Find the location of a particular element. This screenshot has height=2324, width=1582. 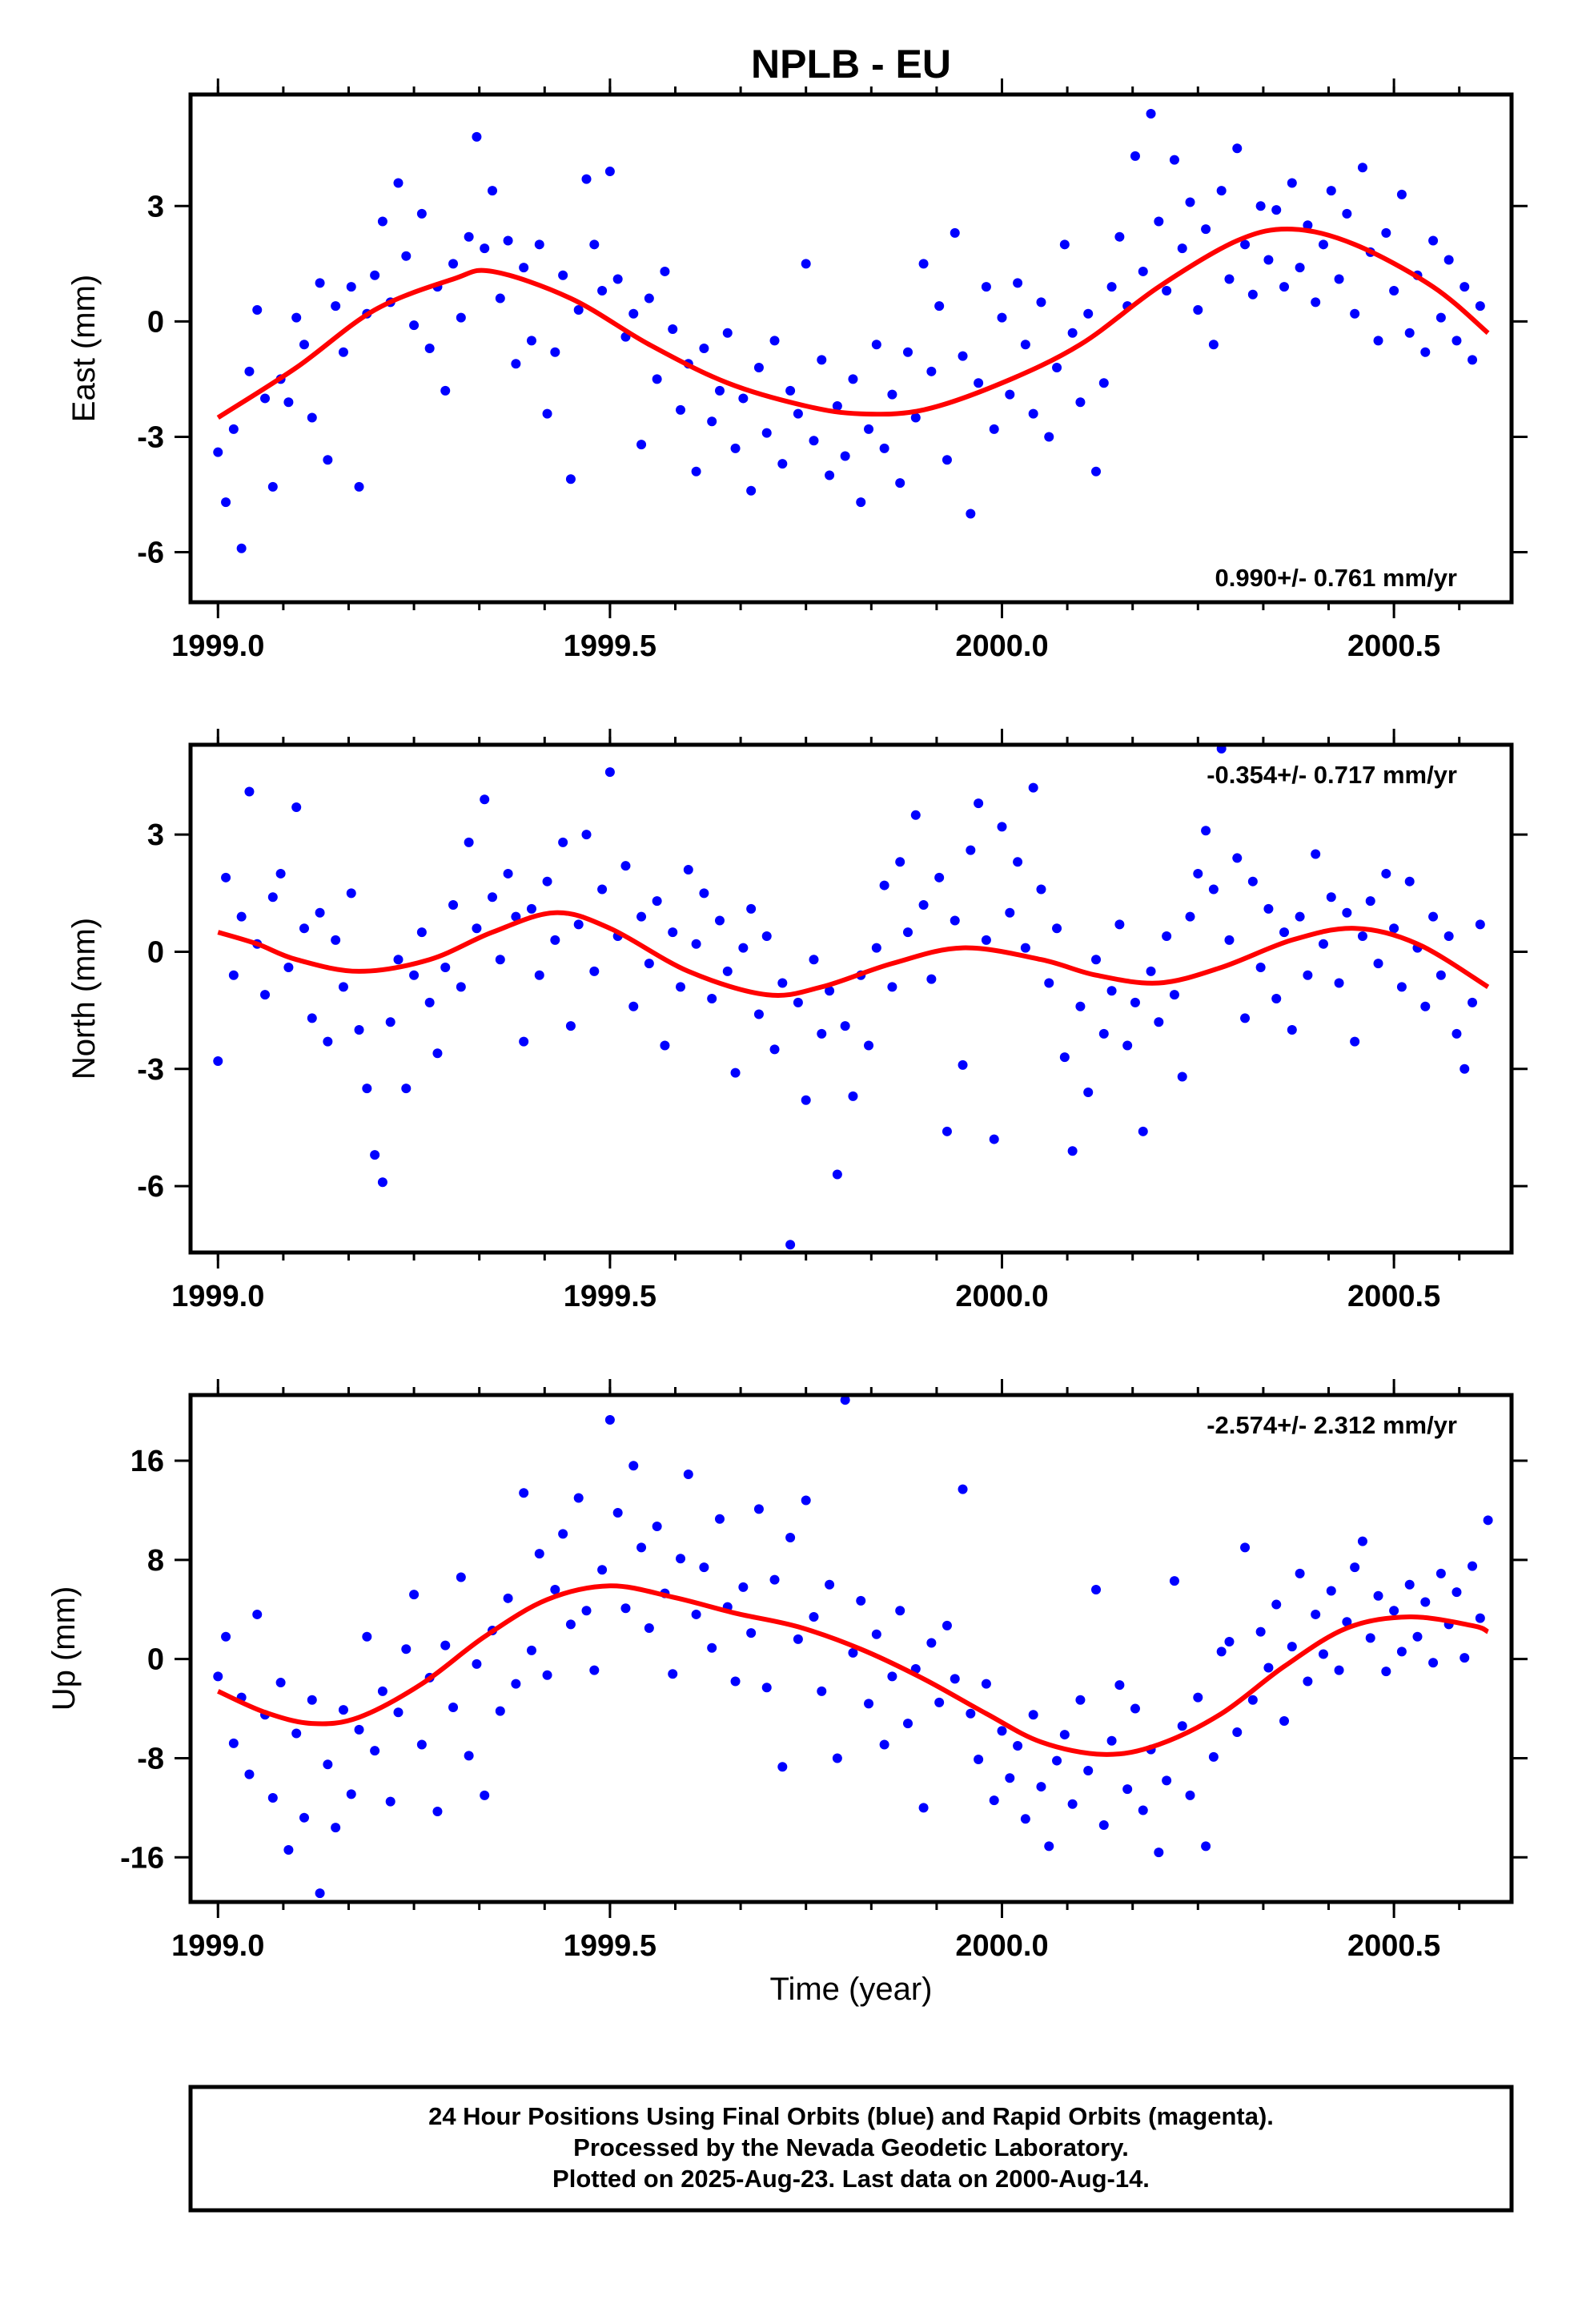

x-tick-label: 2000.5 is located at coordinates (1393, 646).